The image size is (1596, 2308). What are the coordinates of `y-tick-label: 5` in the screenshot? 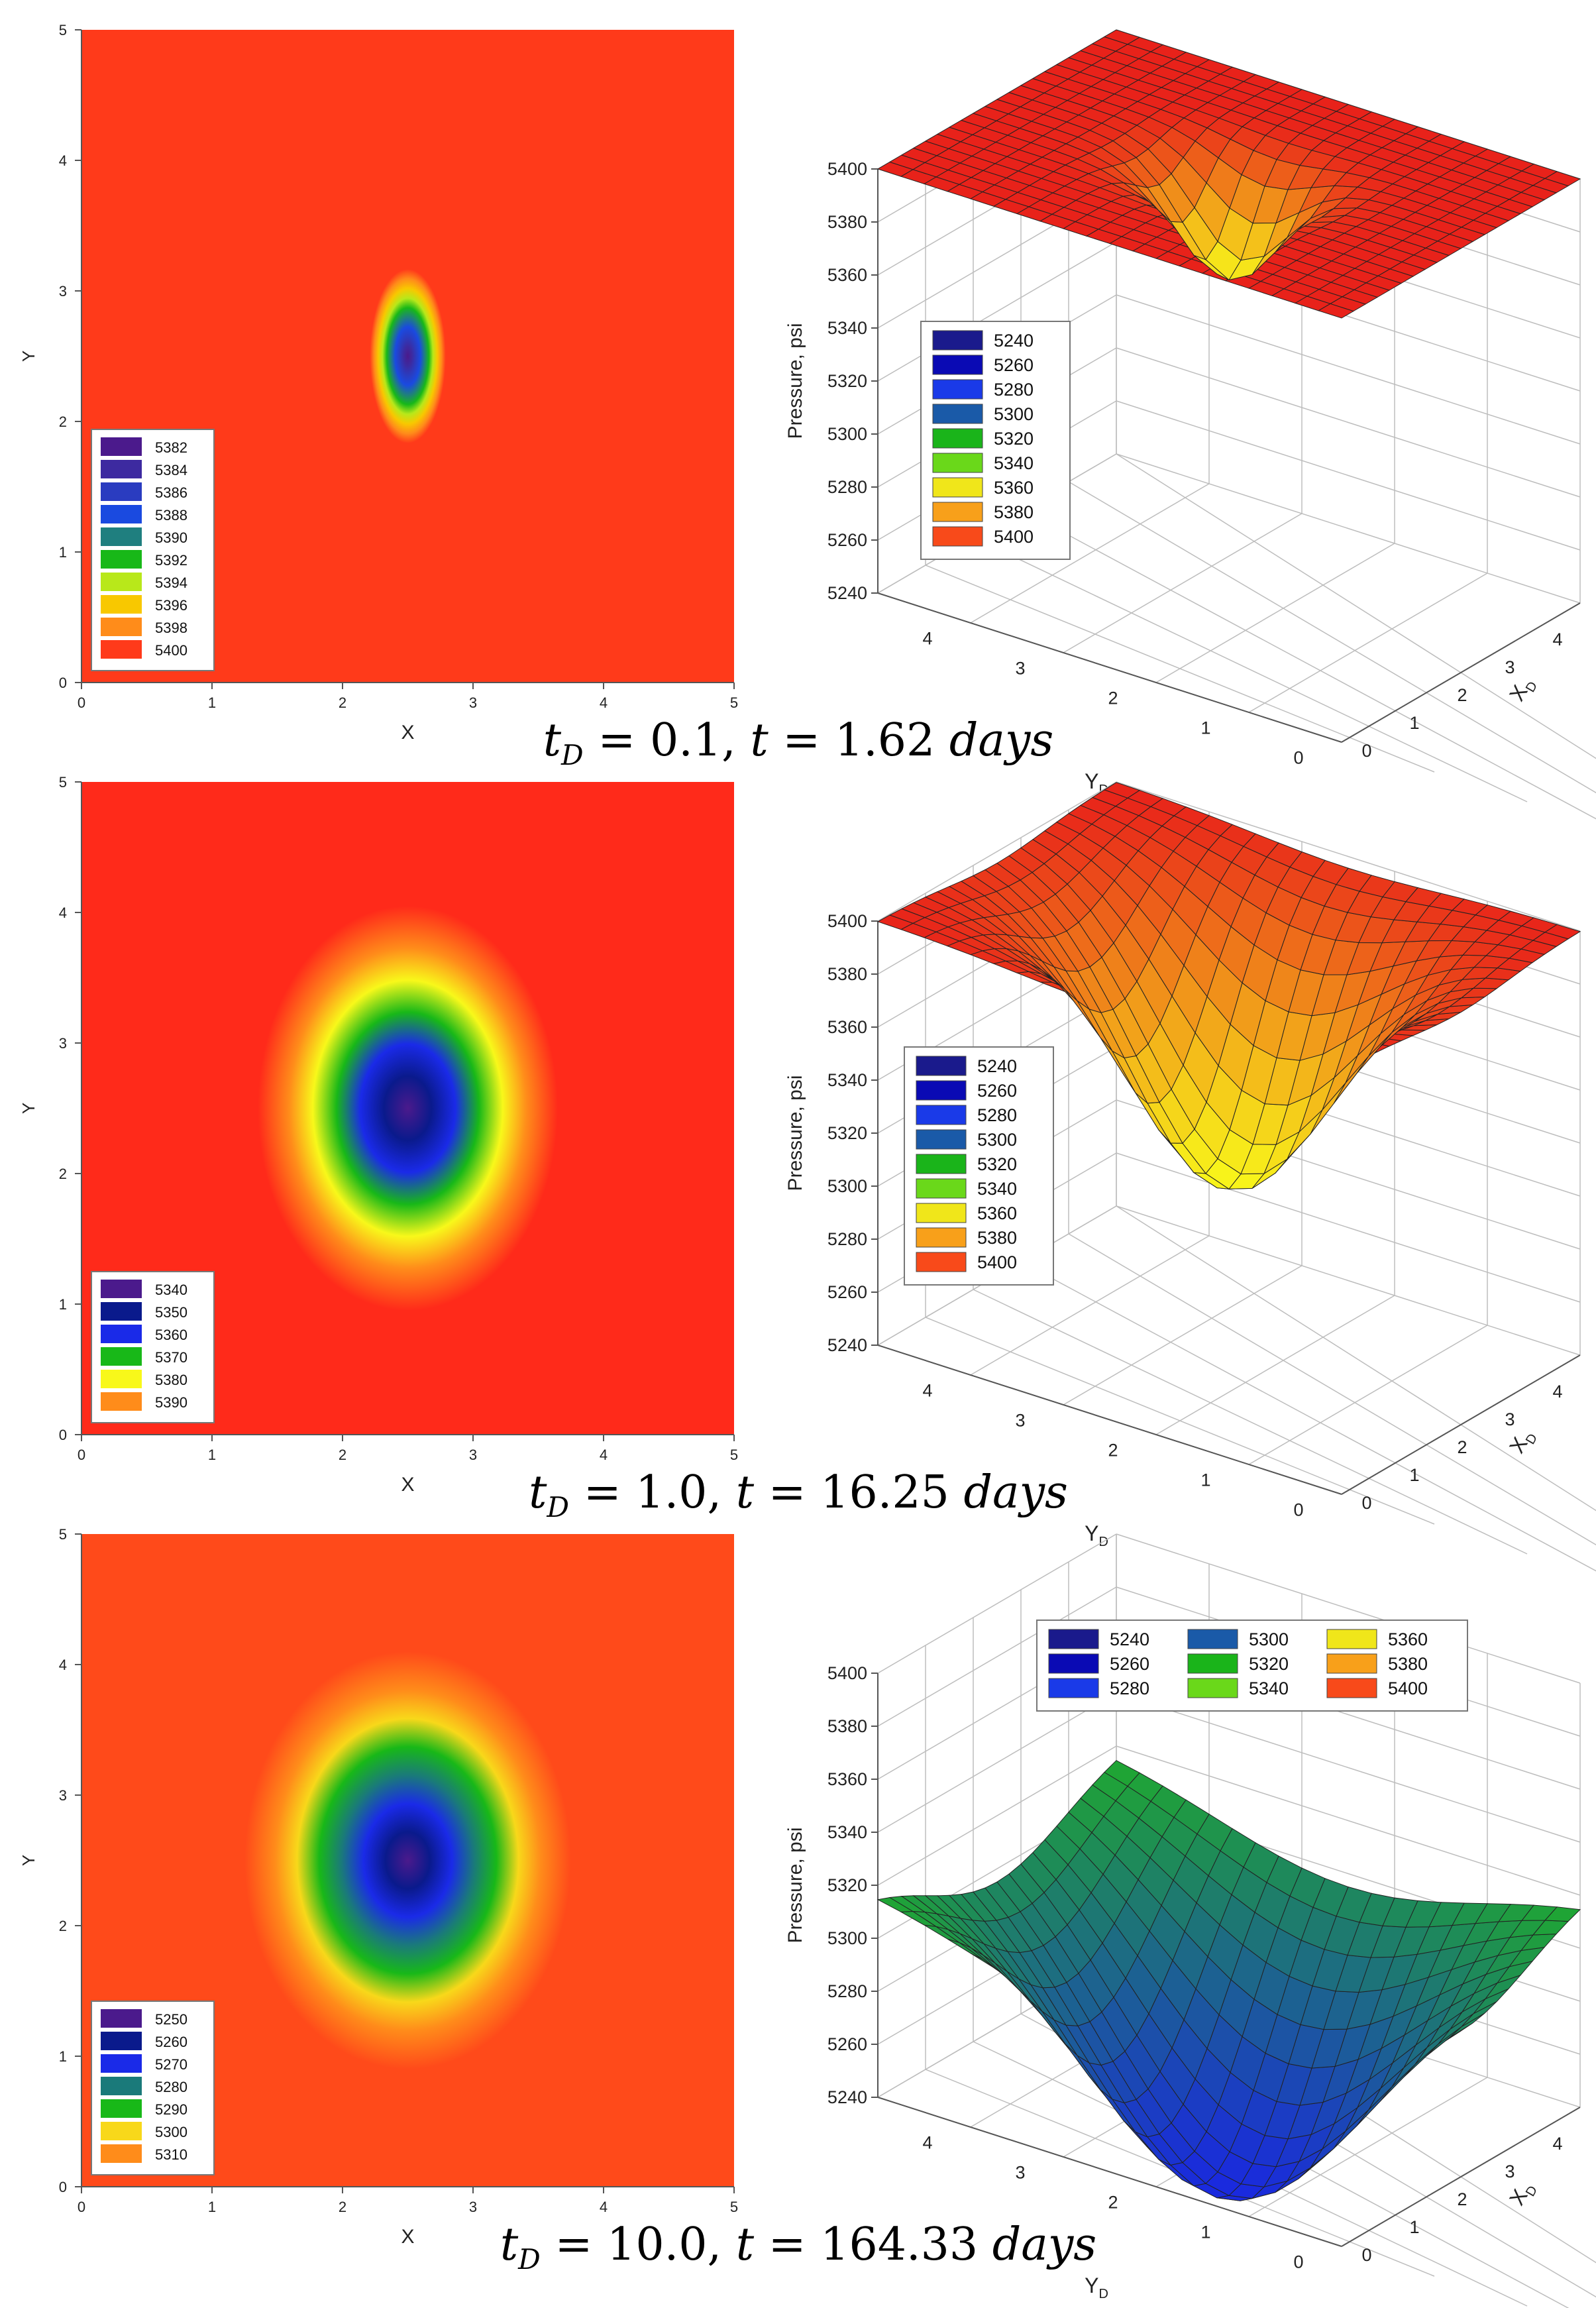 It's located at (63, 1534).